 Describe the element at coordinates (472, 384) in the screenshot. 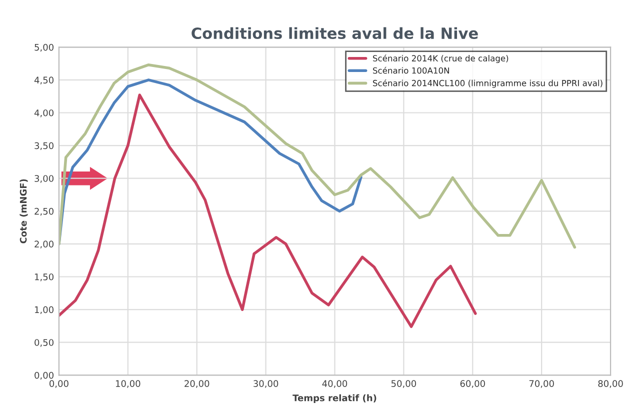

I see `x-tick-label: 60,00` at that location.